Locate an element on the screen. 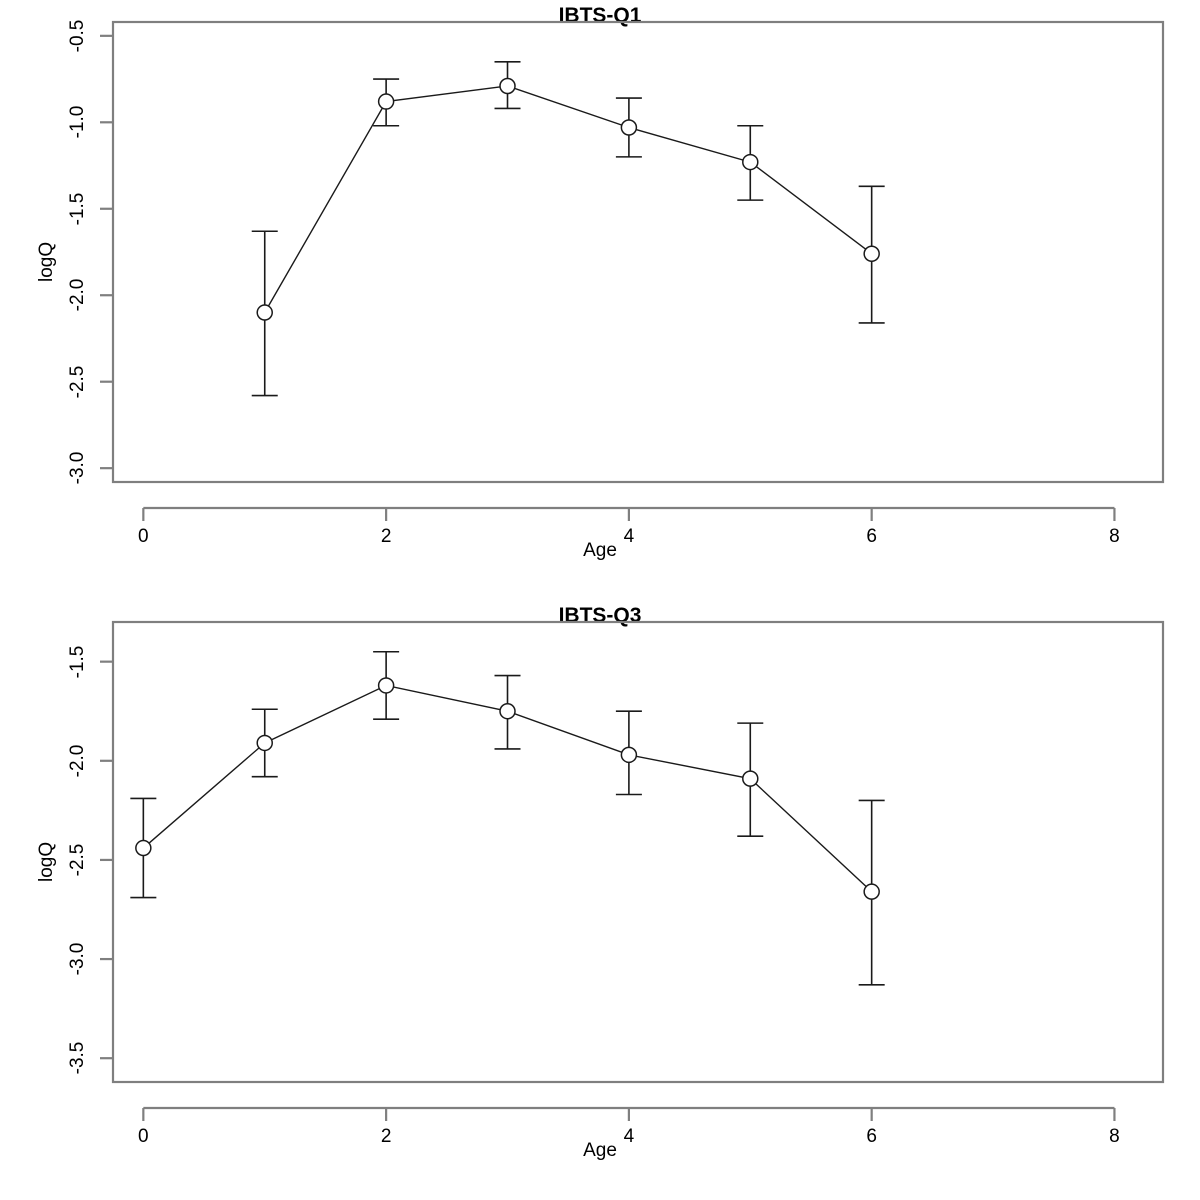 The width and height of the screenshot is (1200, 1200). y-tick-label: -1.0 is located at coordinates (77, 122).